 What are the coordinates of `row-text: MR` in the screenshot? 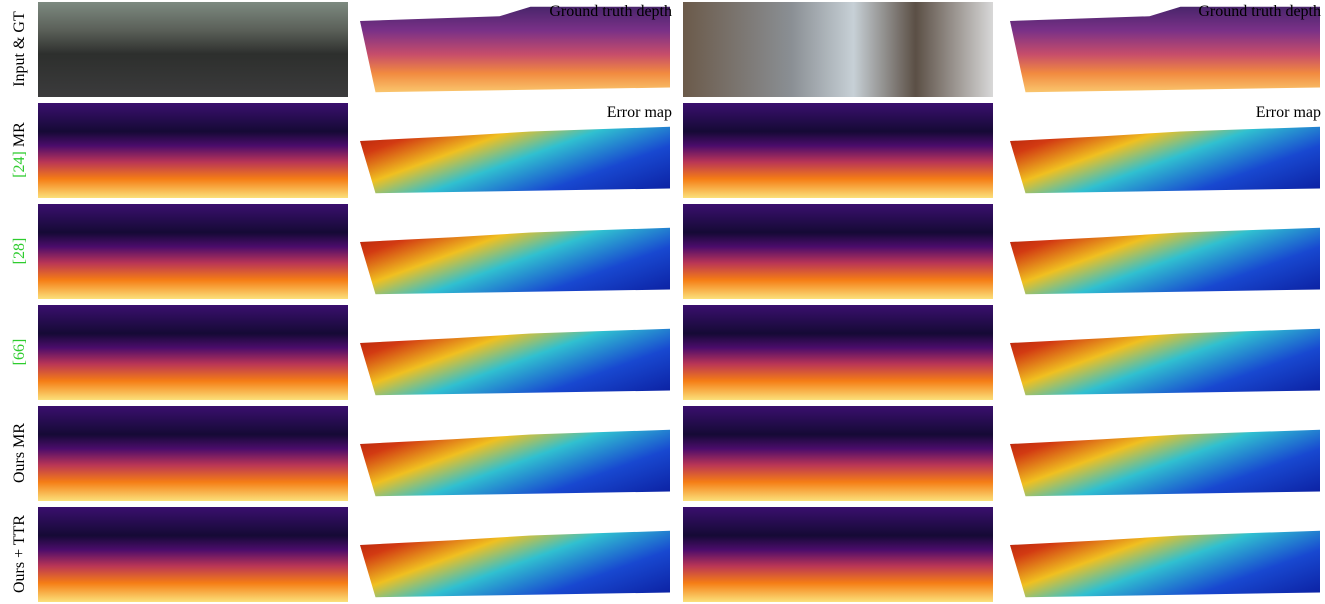 It's located at (19, 135).